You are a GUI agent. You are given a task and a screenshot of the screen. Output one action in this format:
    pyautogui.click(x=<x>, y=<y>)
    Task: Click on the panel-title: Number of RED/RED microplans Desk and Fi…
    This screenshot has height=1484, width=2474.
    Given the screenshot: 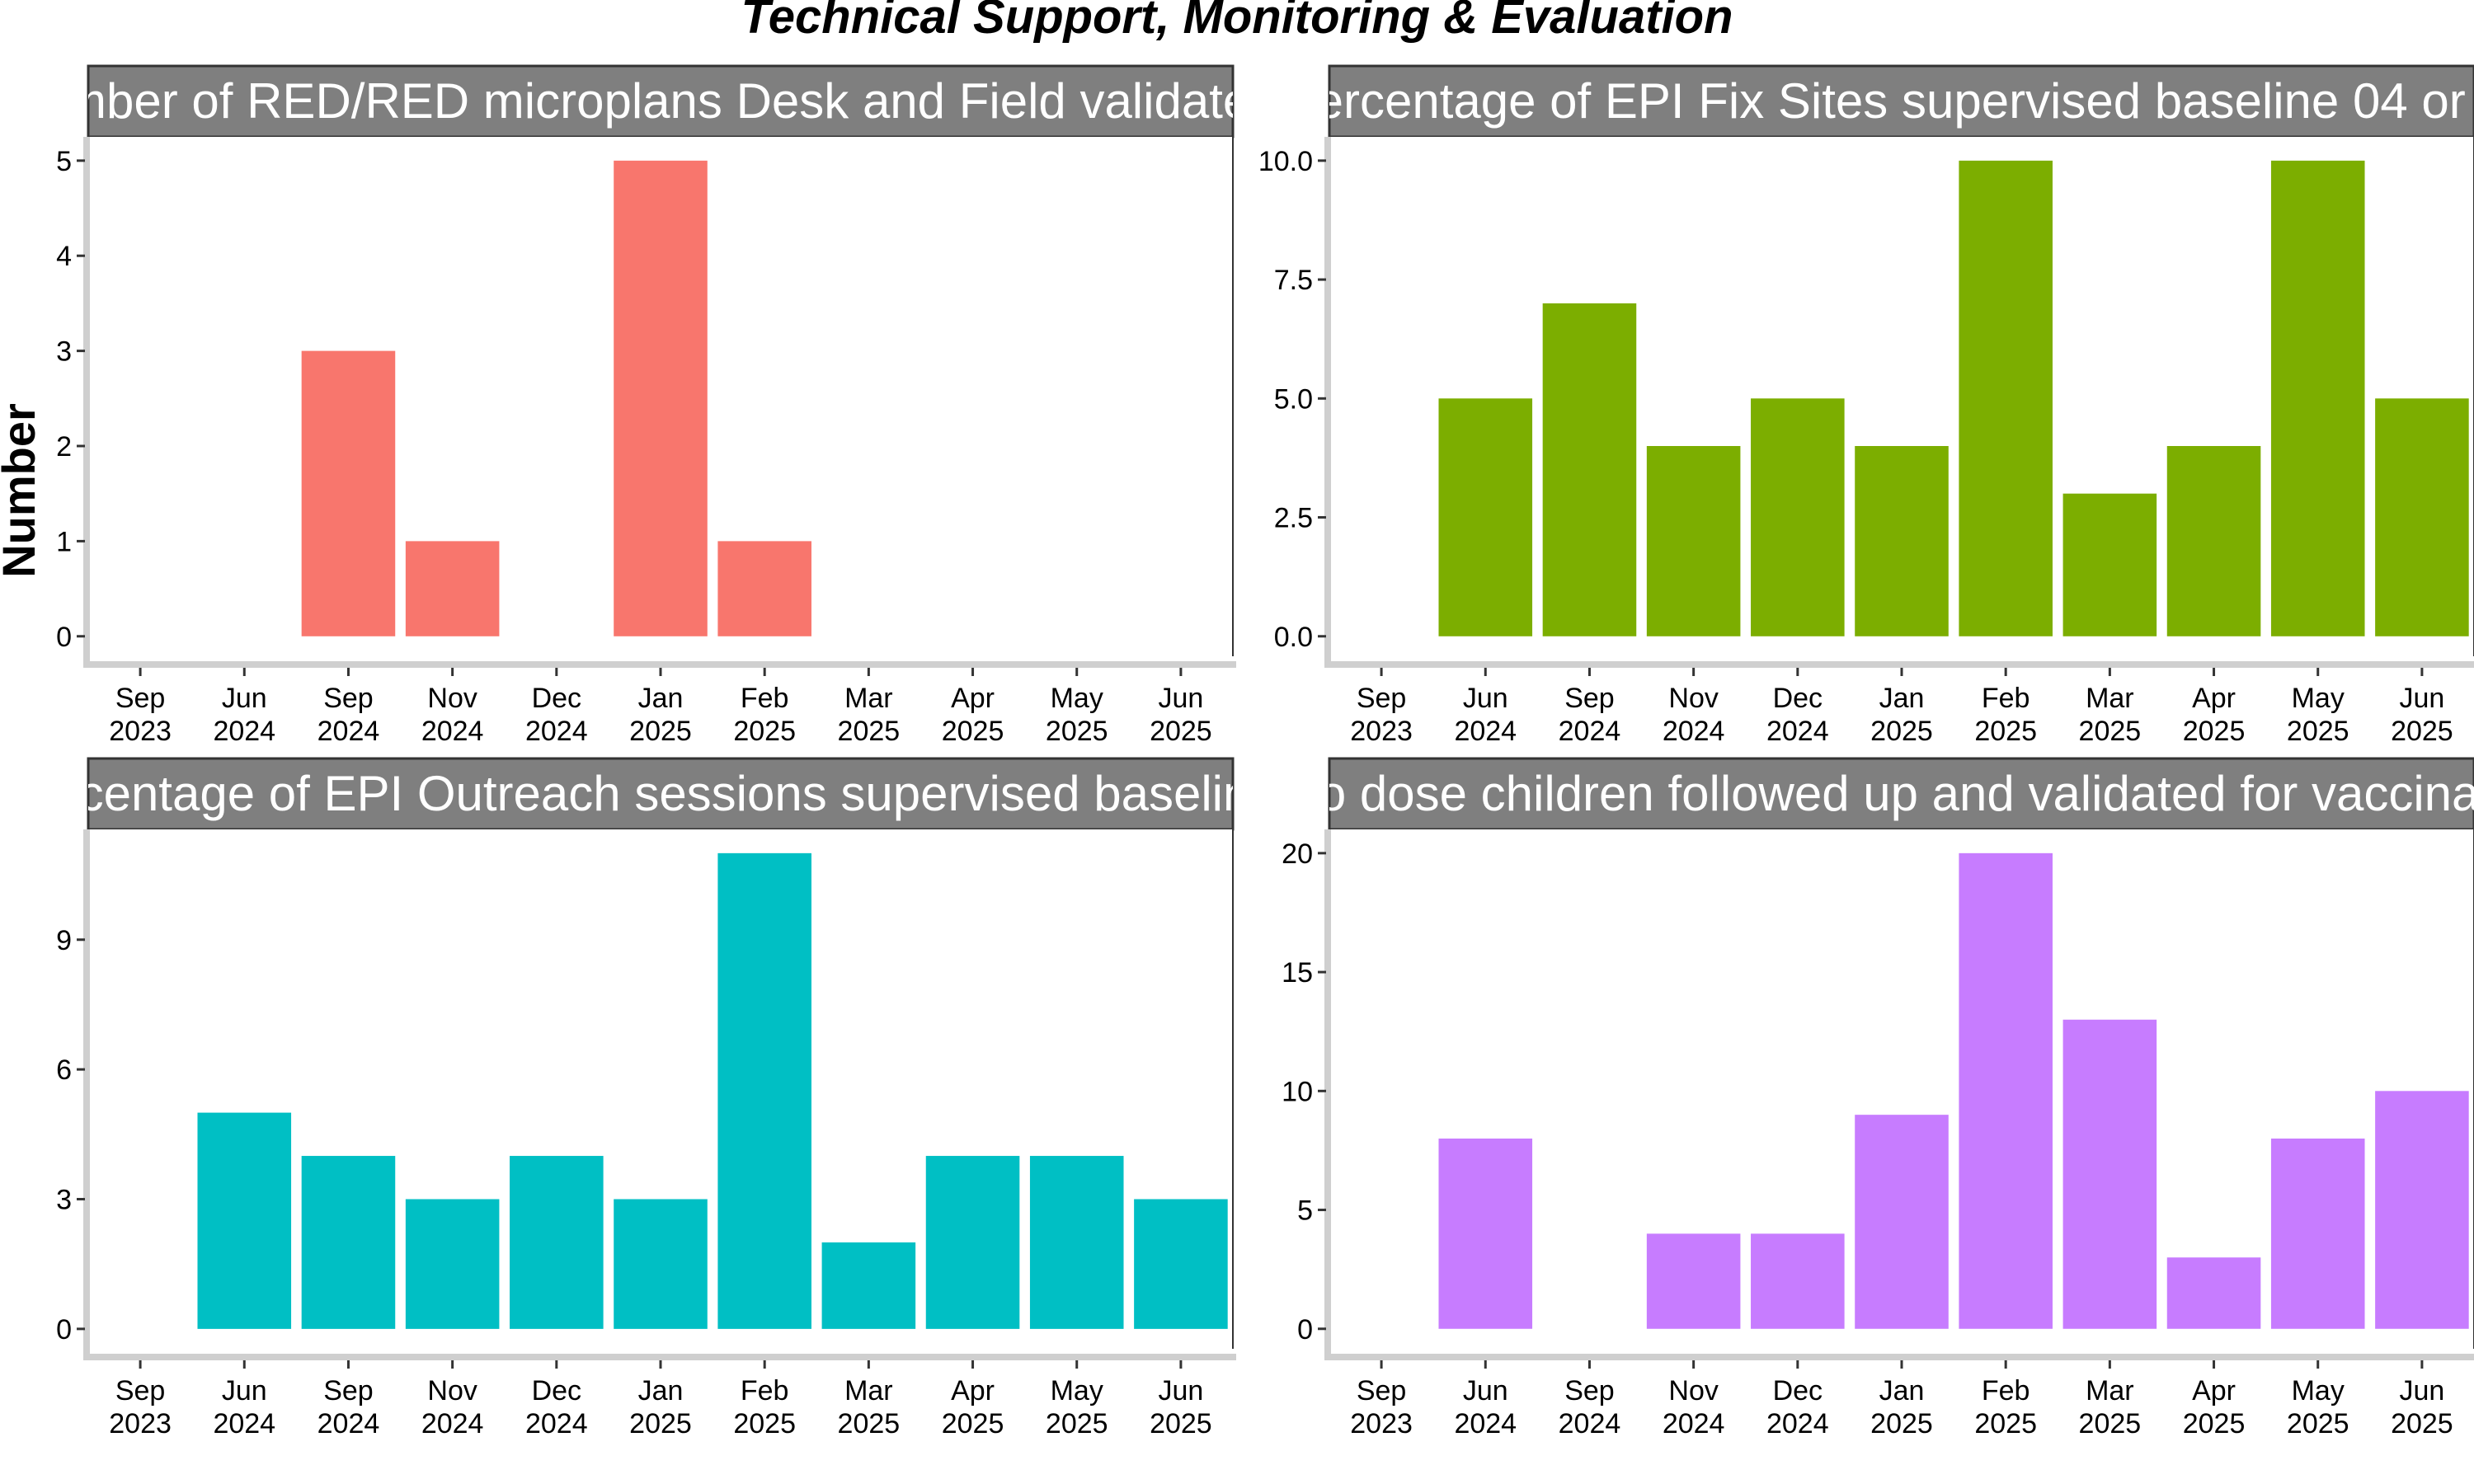 What is the action you would take?
    pyautogui.click(x=660, y=101)
    